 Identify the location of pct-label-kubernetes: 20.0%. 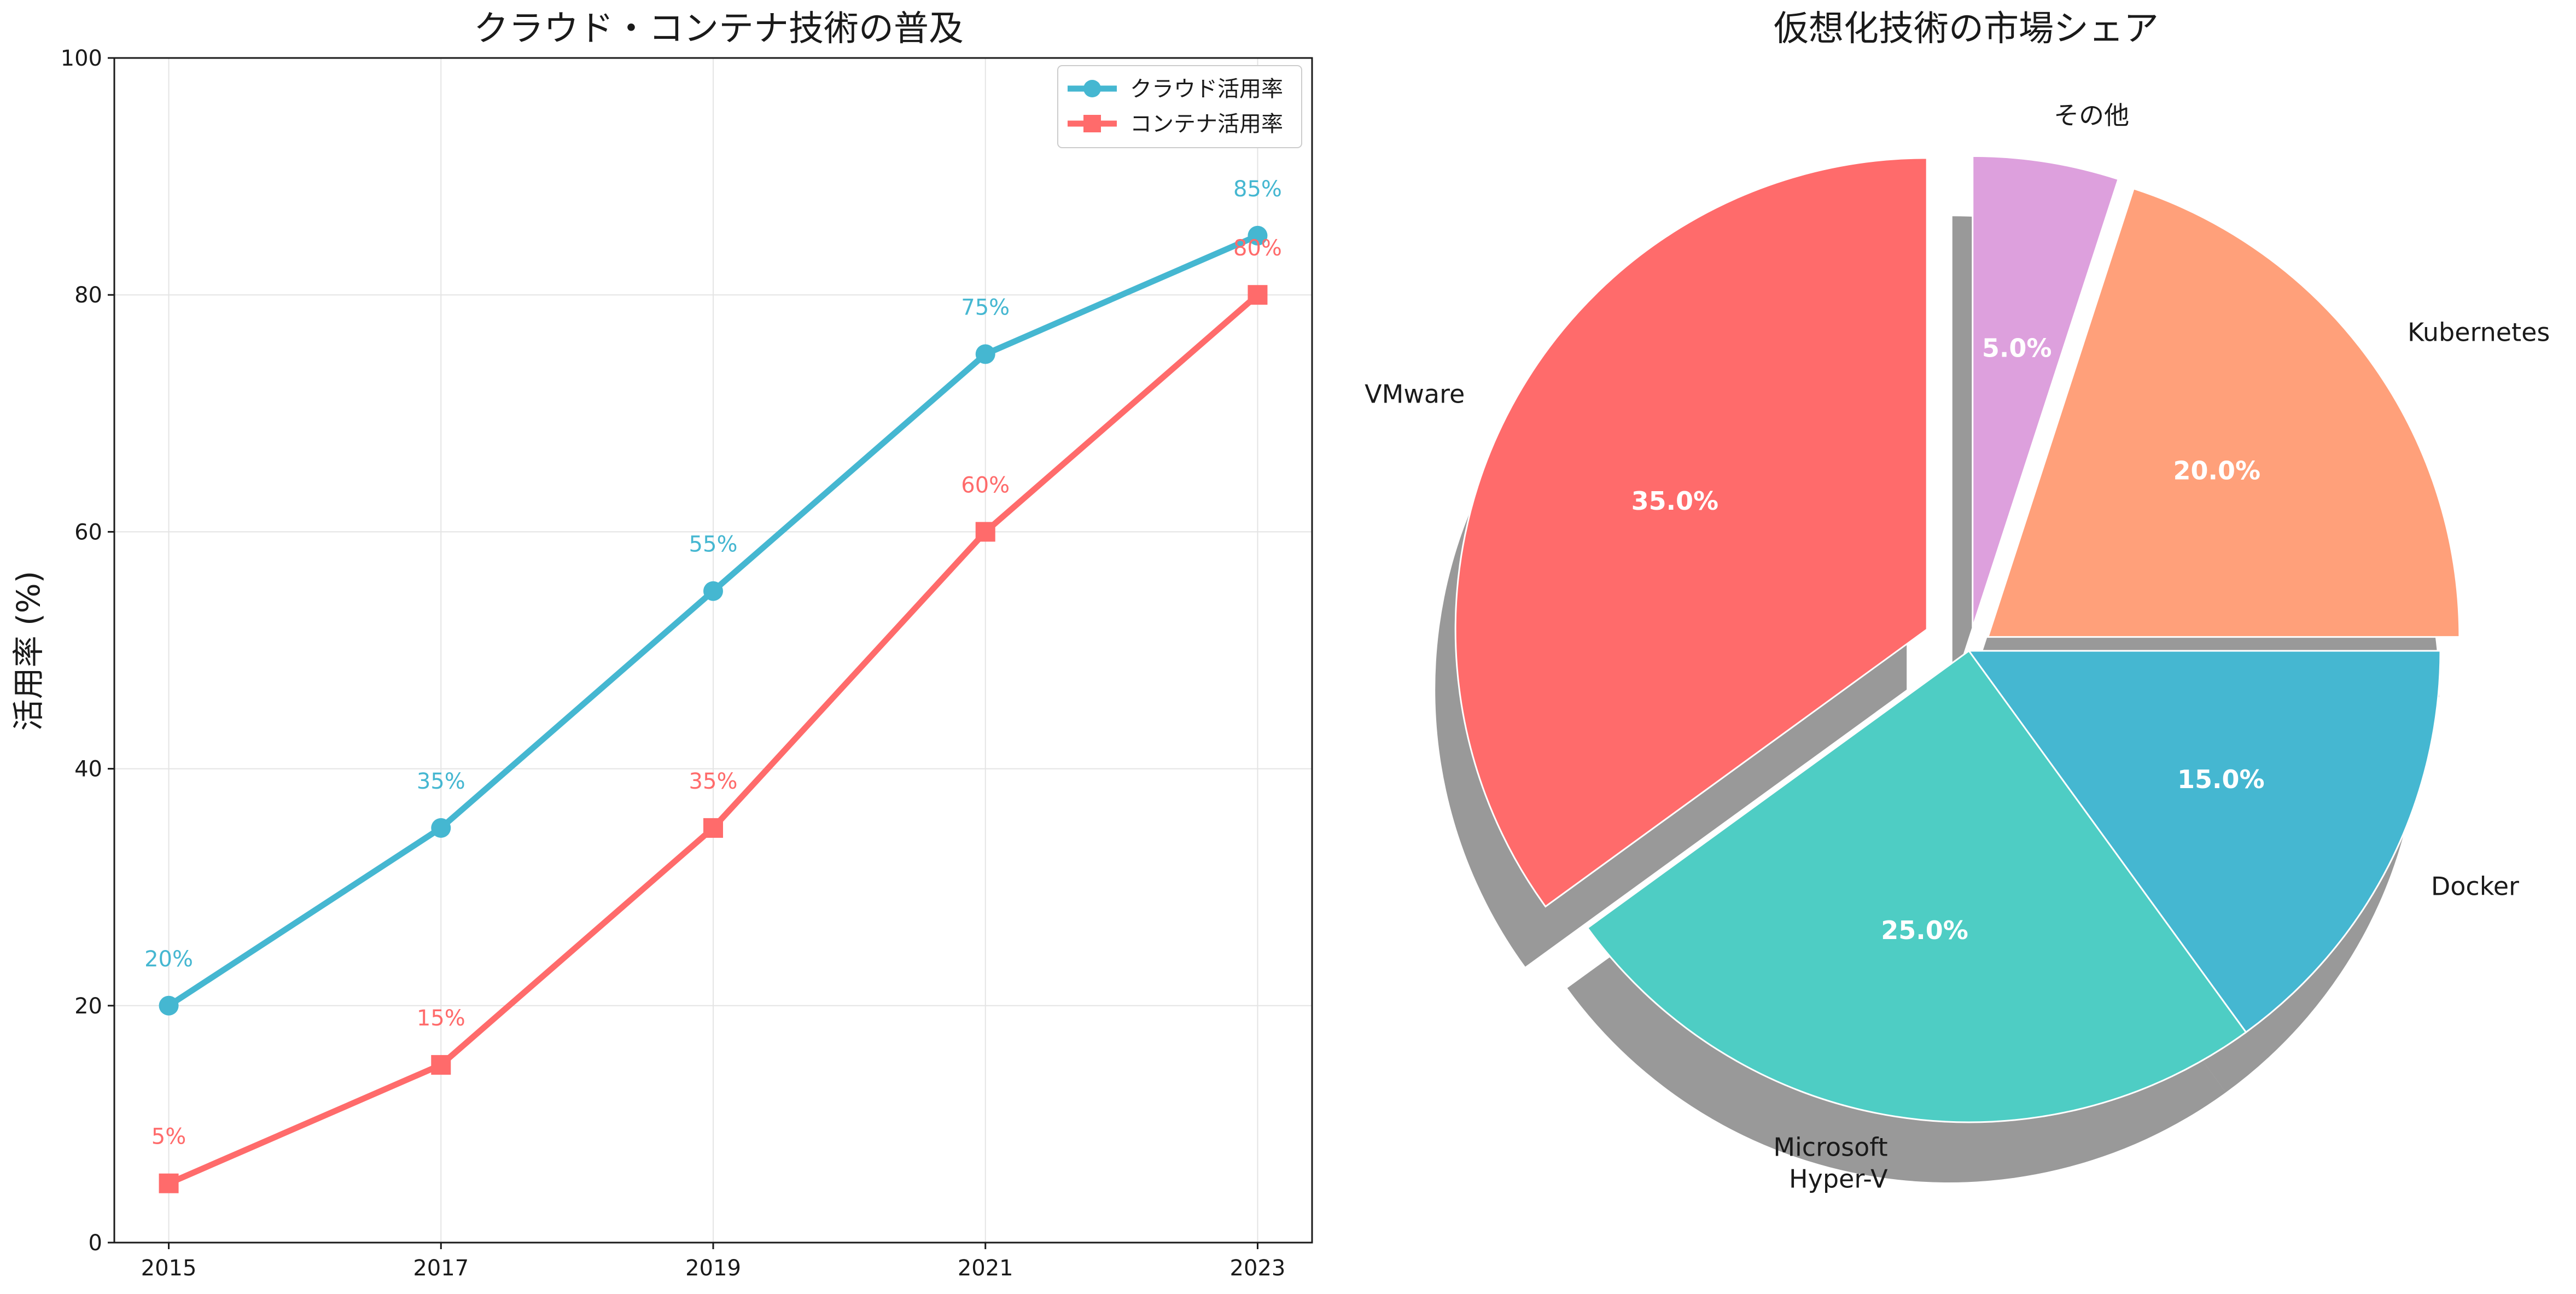
(2216, 471).